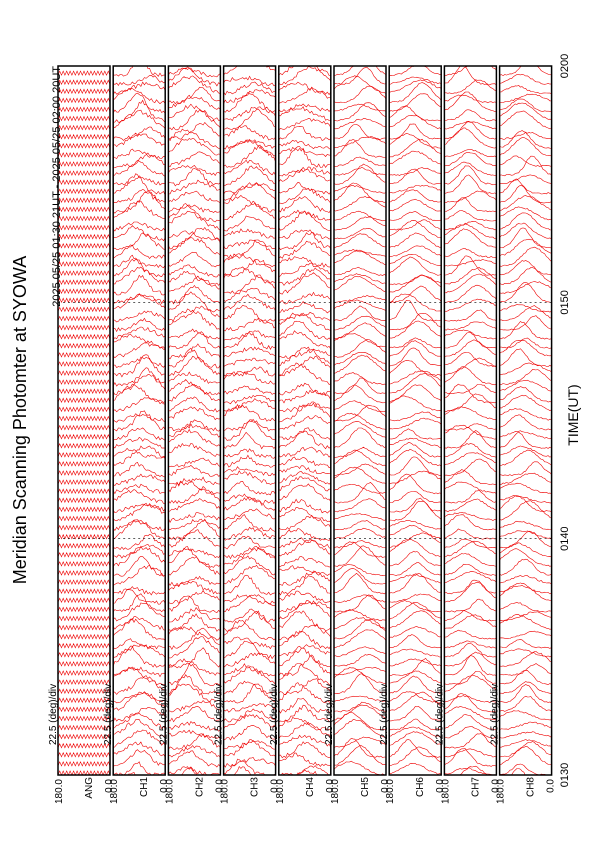 The image size is (595, 842). Describe the element at coordinates (225, 791) in the screenshot. I see `panel-max: 180.0` at that location.